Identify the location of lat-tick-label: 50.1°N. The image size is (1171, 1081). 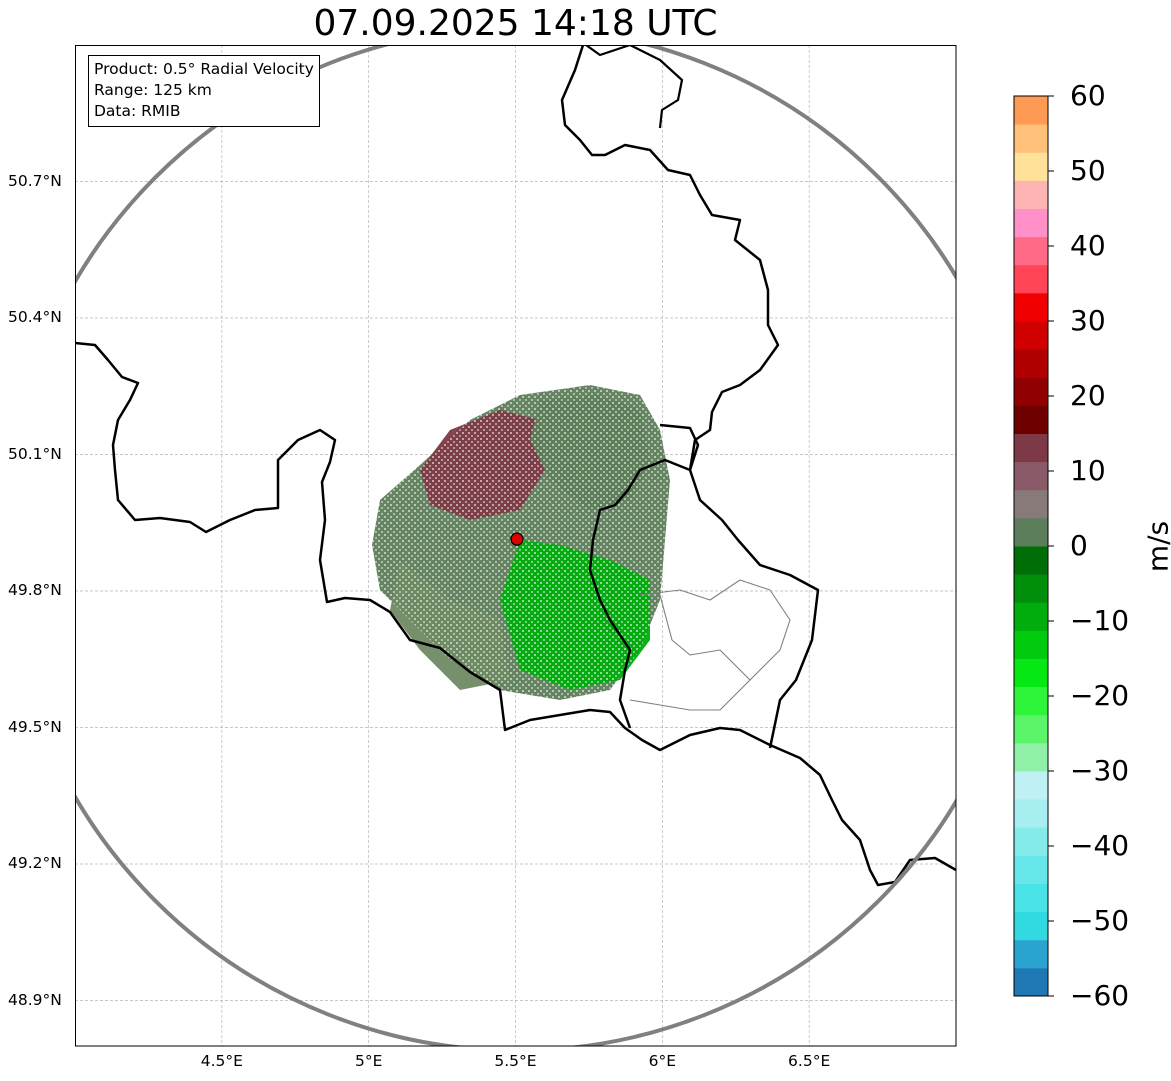
(35, 453).